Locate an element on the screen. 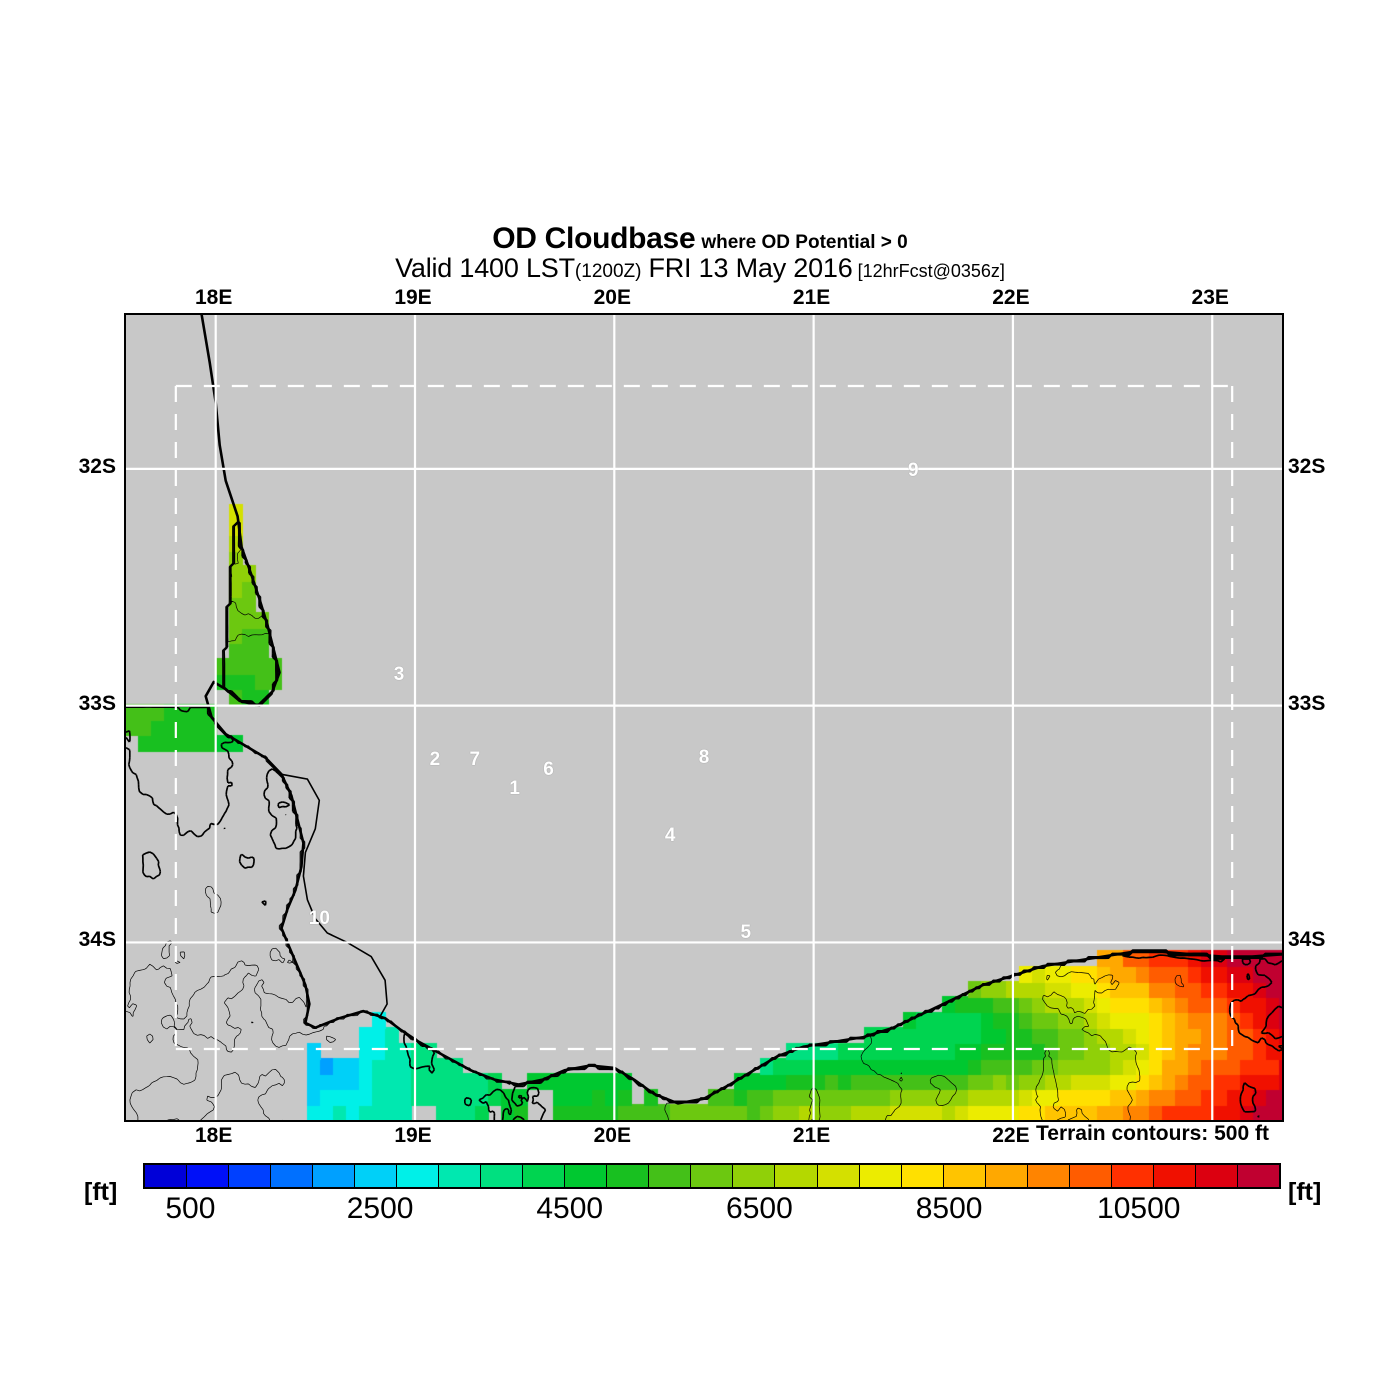 The height and width of the screenshot is (1400, 1400). title-condition: where OD Potential > 0 is located at coordinates (804, 242).